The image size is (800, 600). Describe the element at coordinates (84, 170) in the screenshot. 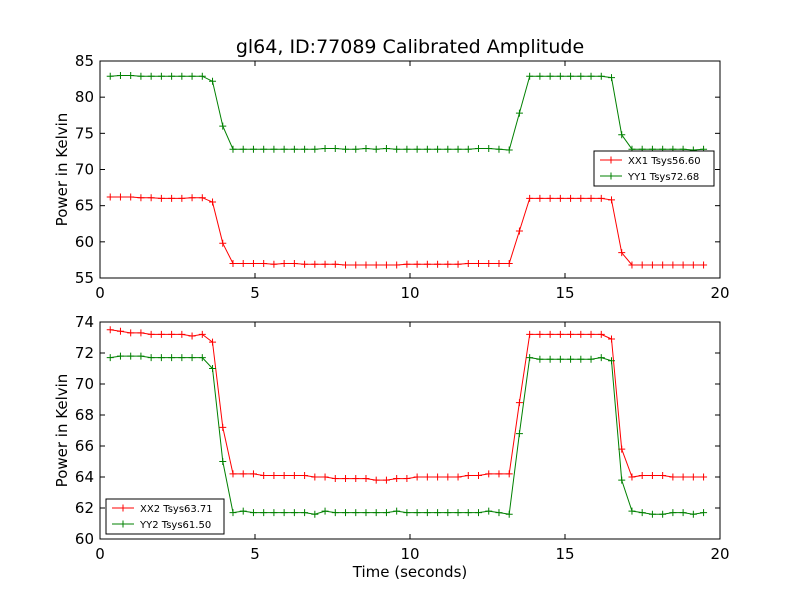

I see `y-tick-label: 70` at that location.